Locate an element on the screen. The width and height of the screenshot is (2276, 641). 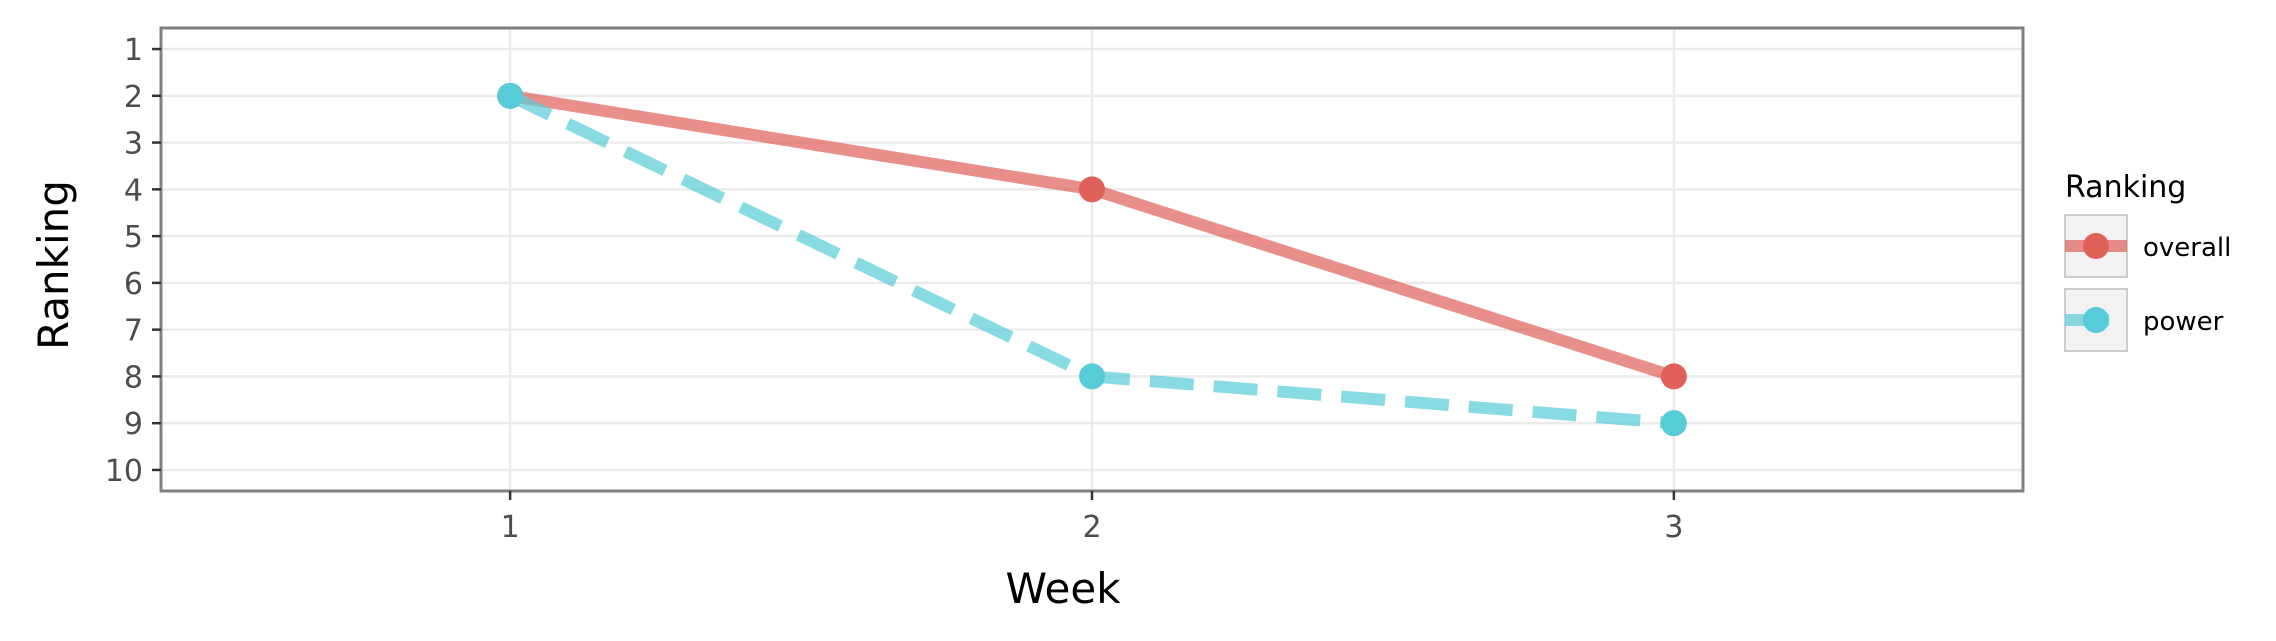
x-axis-ticks: 1 2 3 is located at coordinates (1092, 518).